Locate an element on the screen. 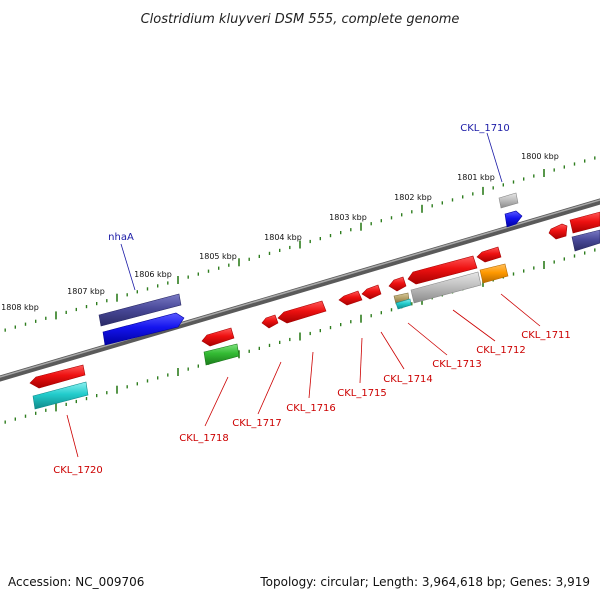 This screenshot has width=600, height=600. gene-CKL-1714-tertiary is located at coordinates (403, 304).